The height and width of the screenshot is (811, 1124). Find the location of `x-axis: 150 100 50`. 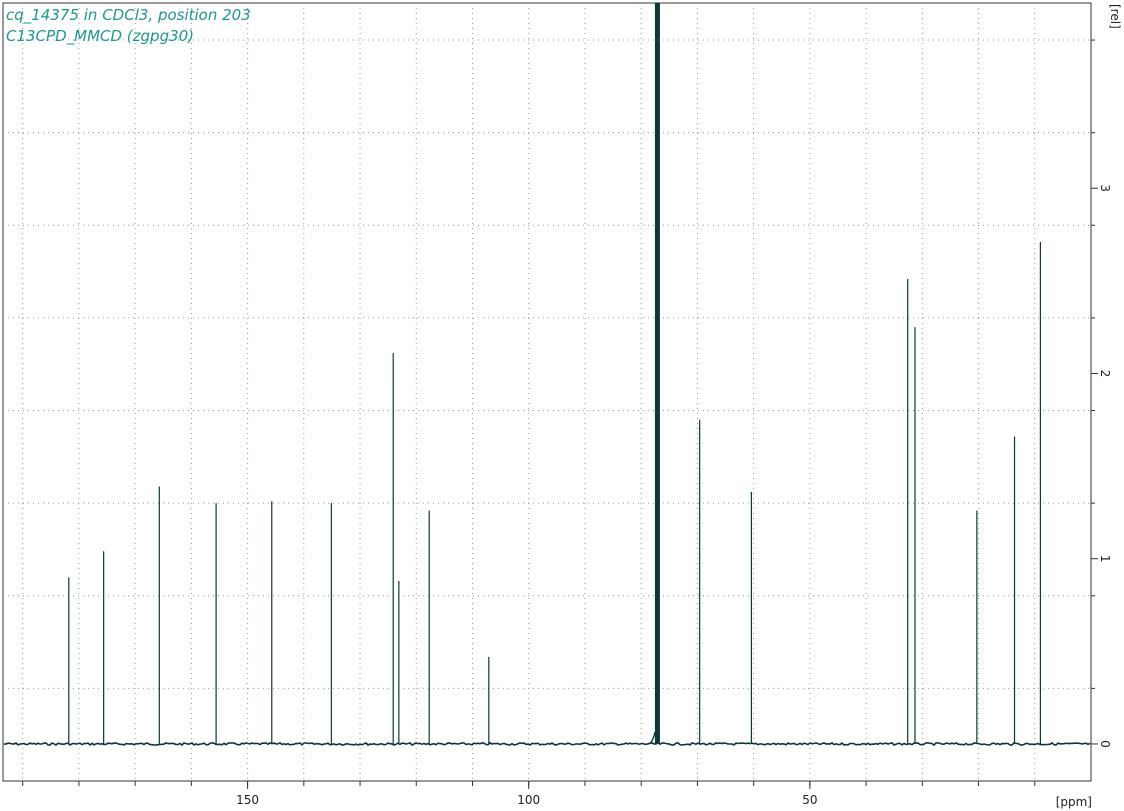

x-axis: 150 100 50 is located at coordinates (529, 794).